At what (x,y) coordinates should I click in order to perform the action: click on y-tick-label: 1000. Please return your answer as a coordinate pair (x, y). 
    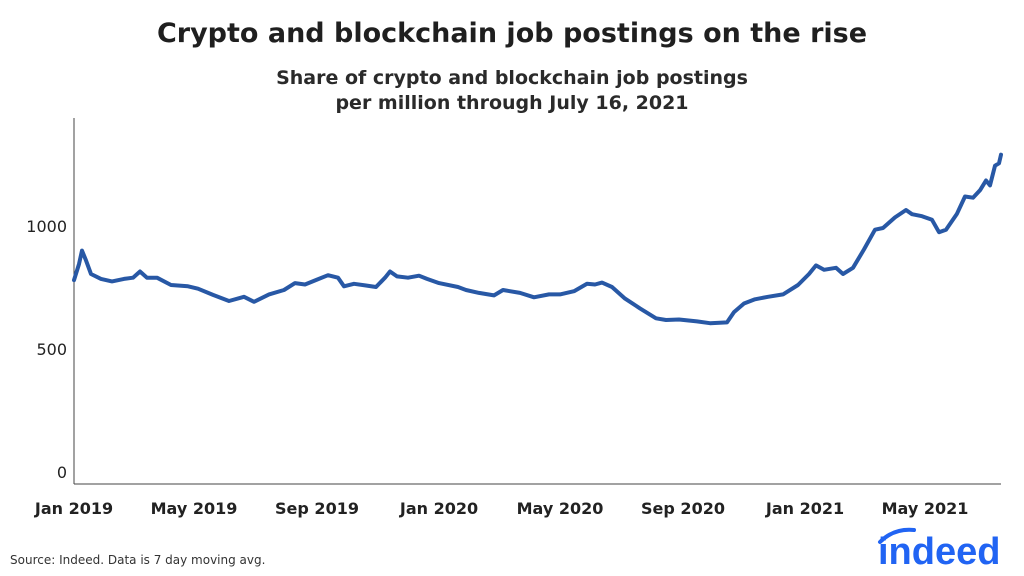
    Looking at the image, I should click on (46, 226).